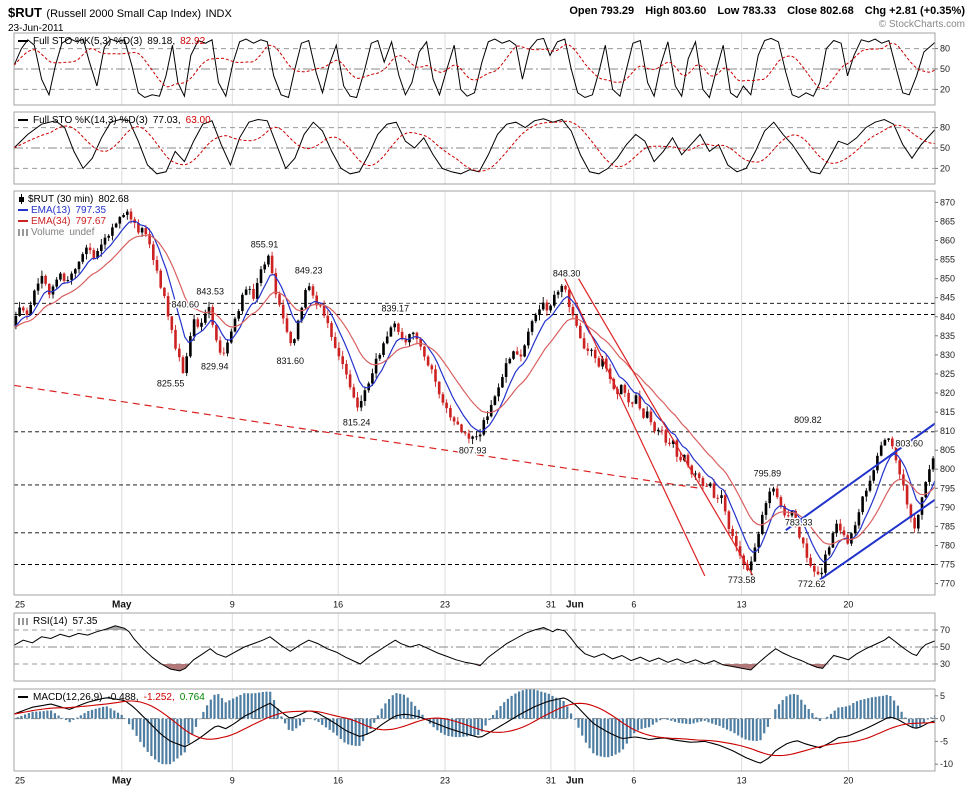  I want to click on symbol: $RUT, so click(25, 12).